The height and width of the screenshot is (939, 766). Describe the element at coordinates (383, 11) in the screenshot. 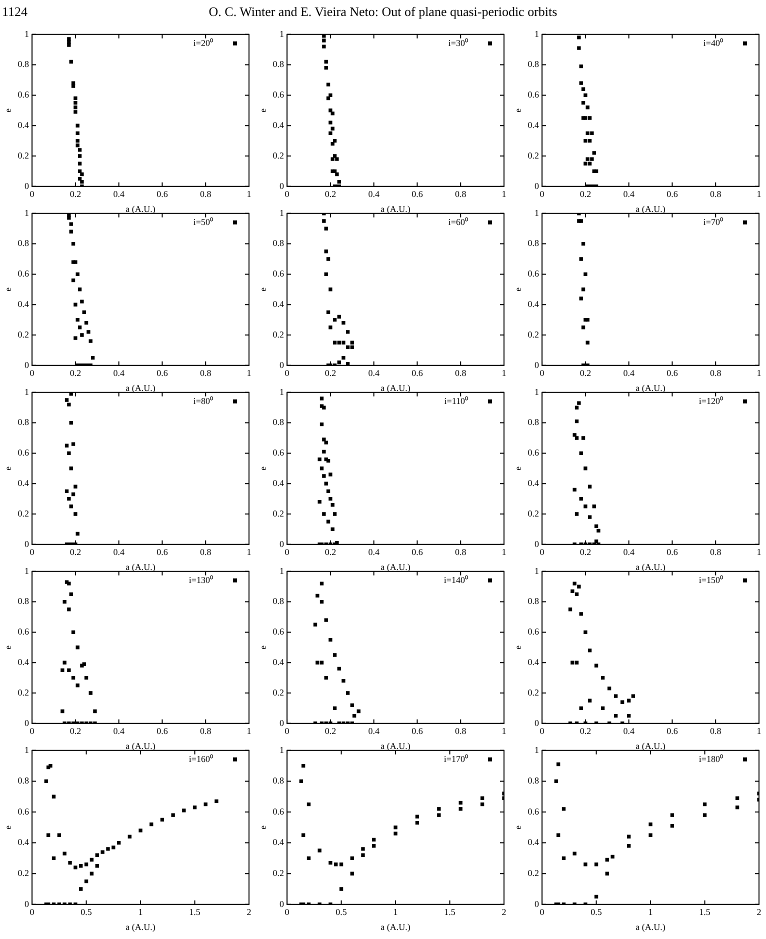

I see `text: O. C. Winter and E. Vieira Neto: Out of plane quasi-periodic orbits` at that location.